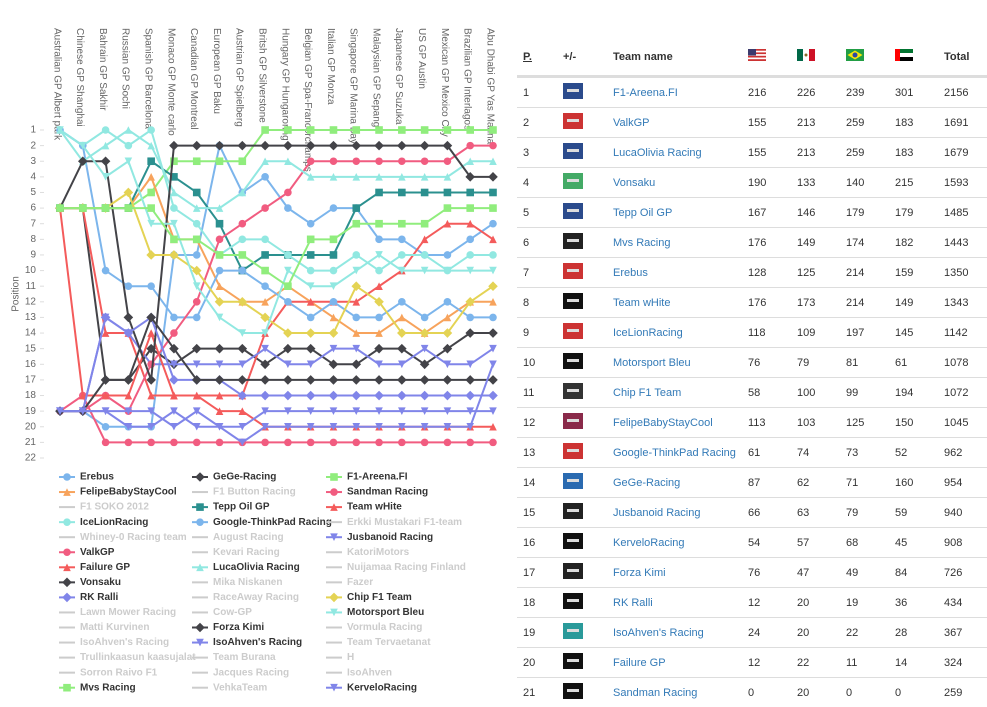 This screenshot has width=987, height=707. What do you see at coordinates (652, 362) in the screenshot?
I see `team-name: Motorsport Bleu` at bounding box center [652, 362].